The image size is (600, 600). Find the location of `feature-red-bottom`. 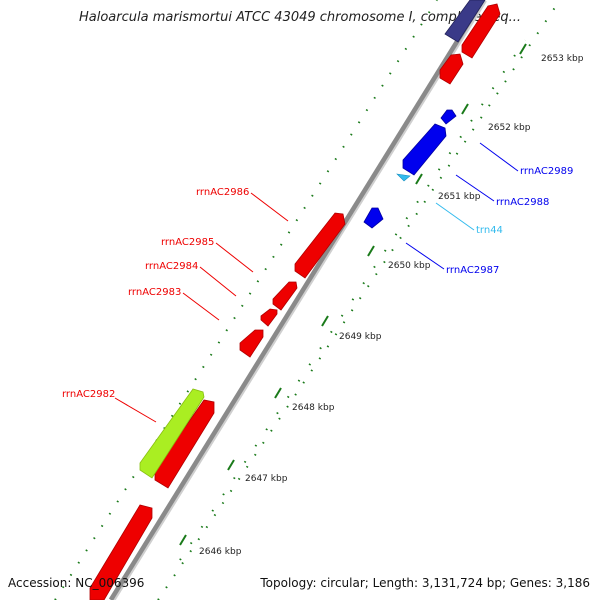

feature-red-bottom is located at coordinates (121, 552).